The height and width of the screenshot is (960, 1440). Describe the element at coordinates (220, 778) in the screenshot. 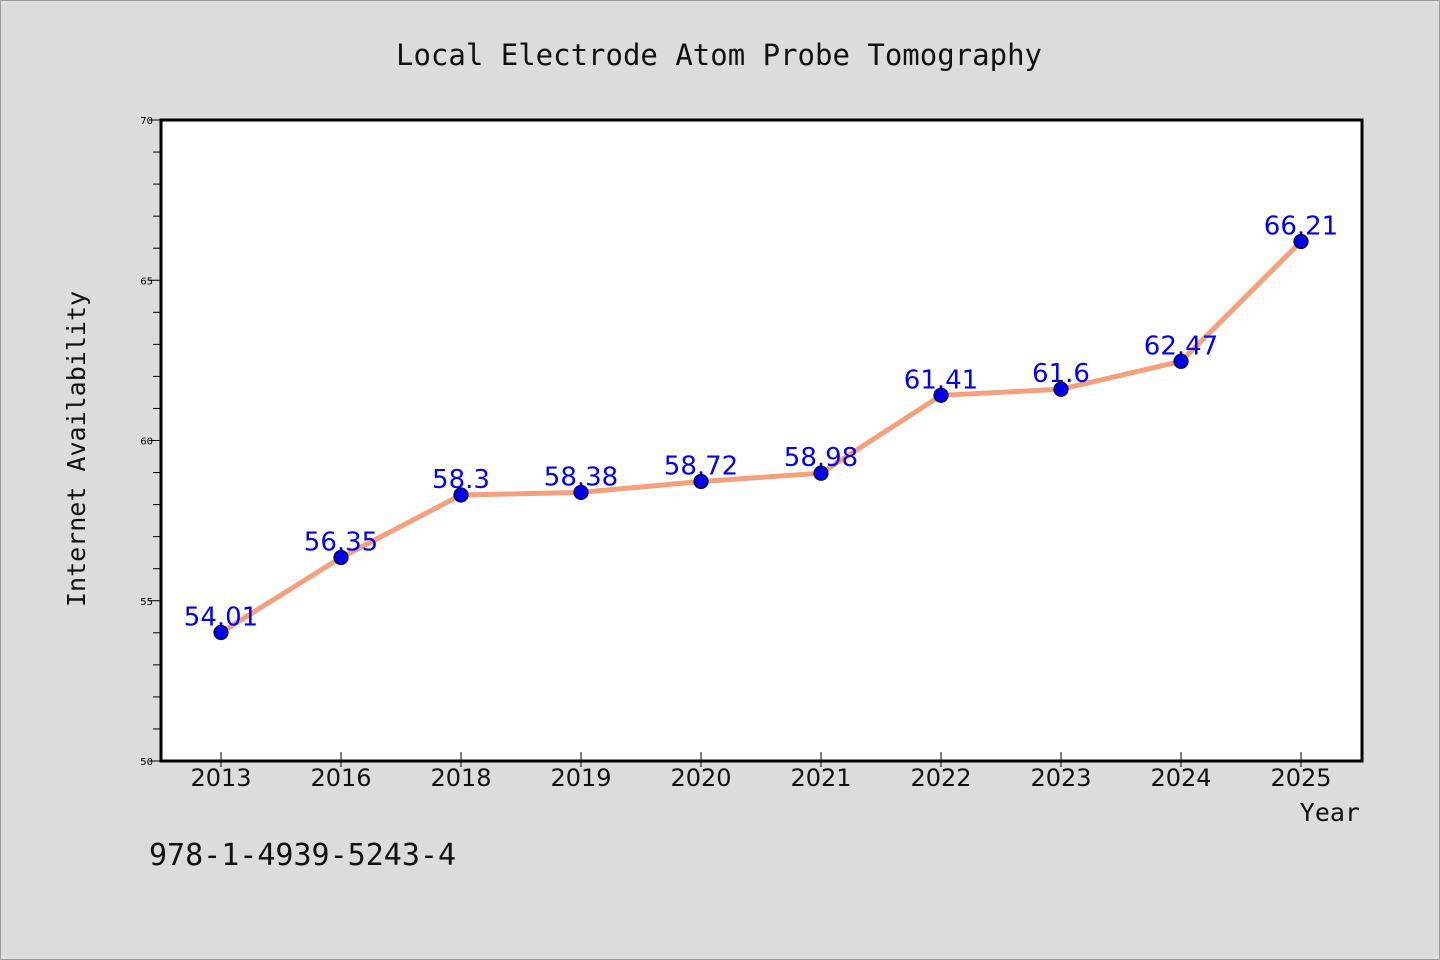

I see `x-tick-label: 2013` at that location.